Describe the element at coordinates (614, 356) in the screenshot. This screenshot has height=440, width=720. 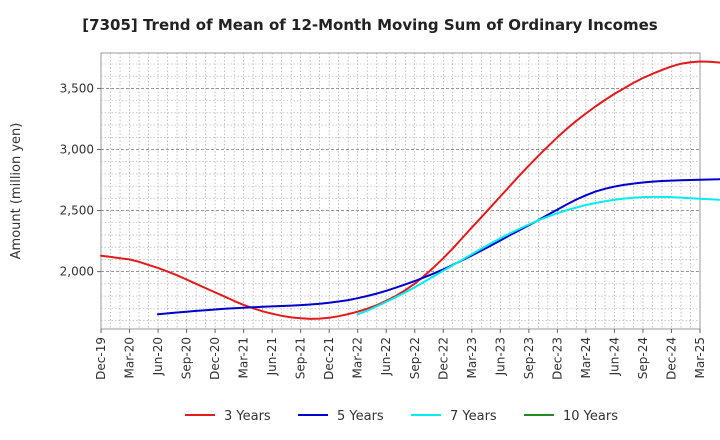
I see `x-tick-label: Jun-24` at that location.